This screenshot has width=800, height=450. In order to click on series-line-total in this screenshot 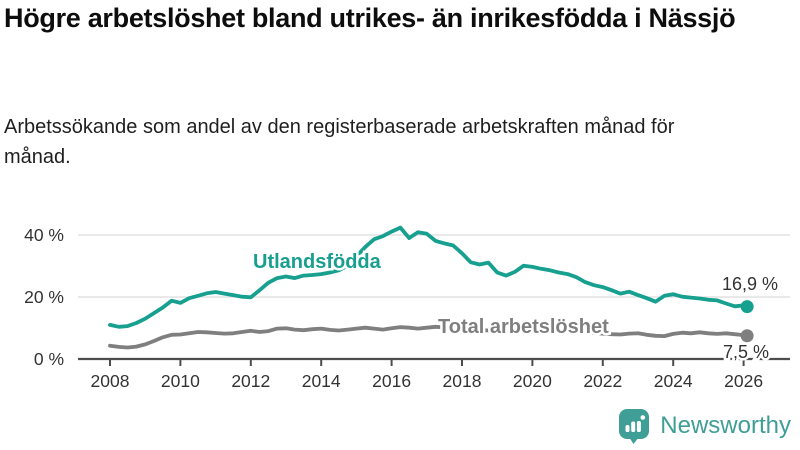, I will do `click(428, 337)`.